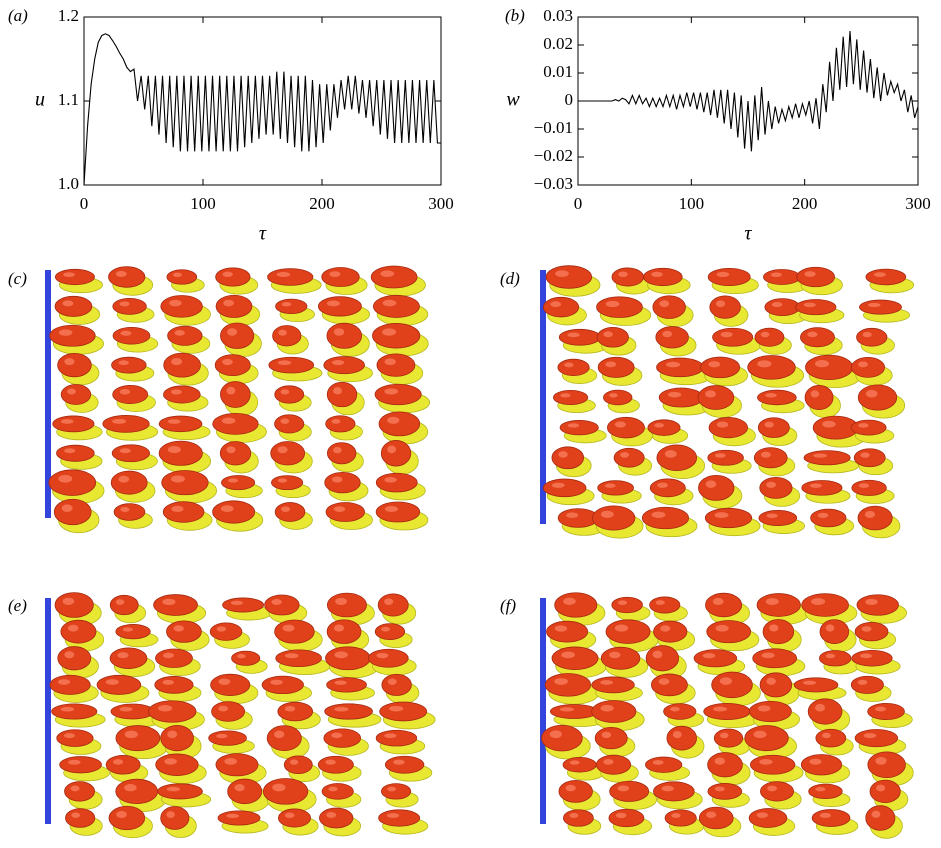 The image size is (941, 848). I want to click on x-tick-label: 0, so click(578, 203).